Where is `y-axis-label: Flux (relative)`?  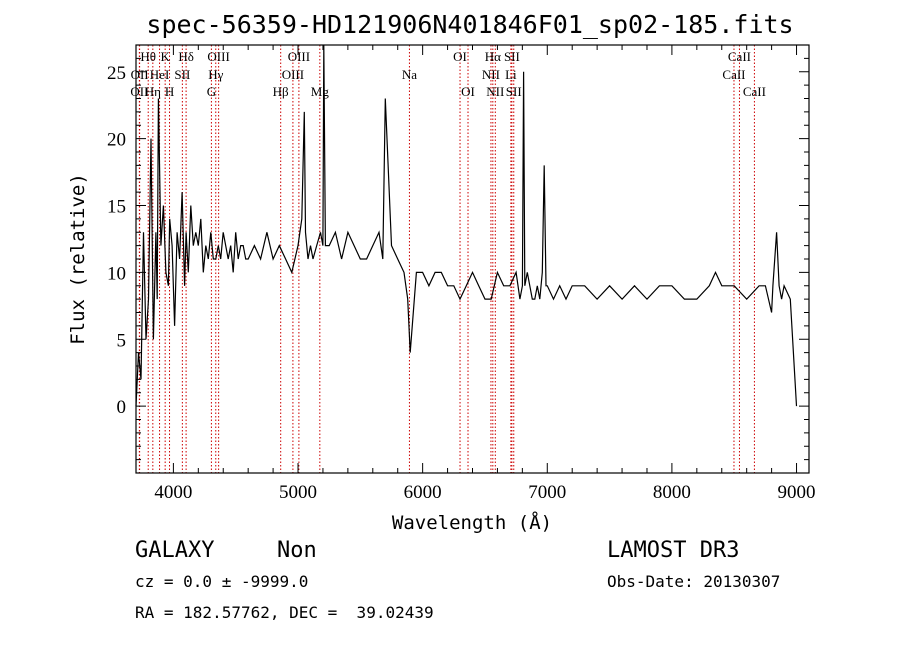 y-axis-label: Flux (relative) is located at coordinates (78, 259).